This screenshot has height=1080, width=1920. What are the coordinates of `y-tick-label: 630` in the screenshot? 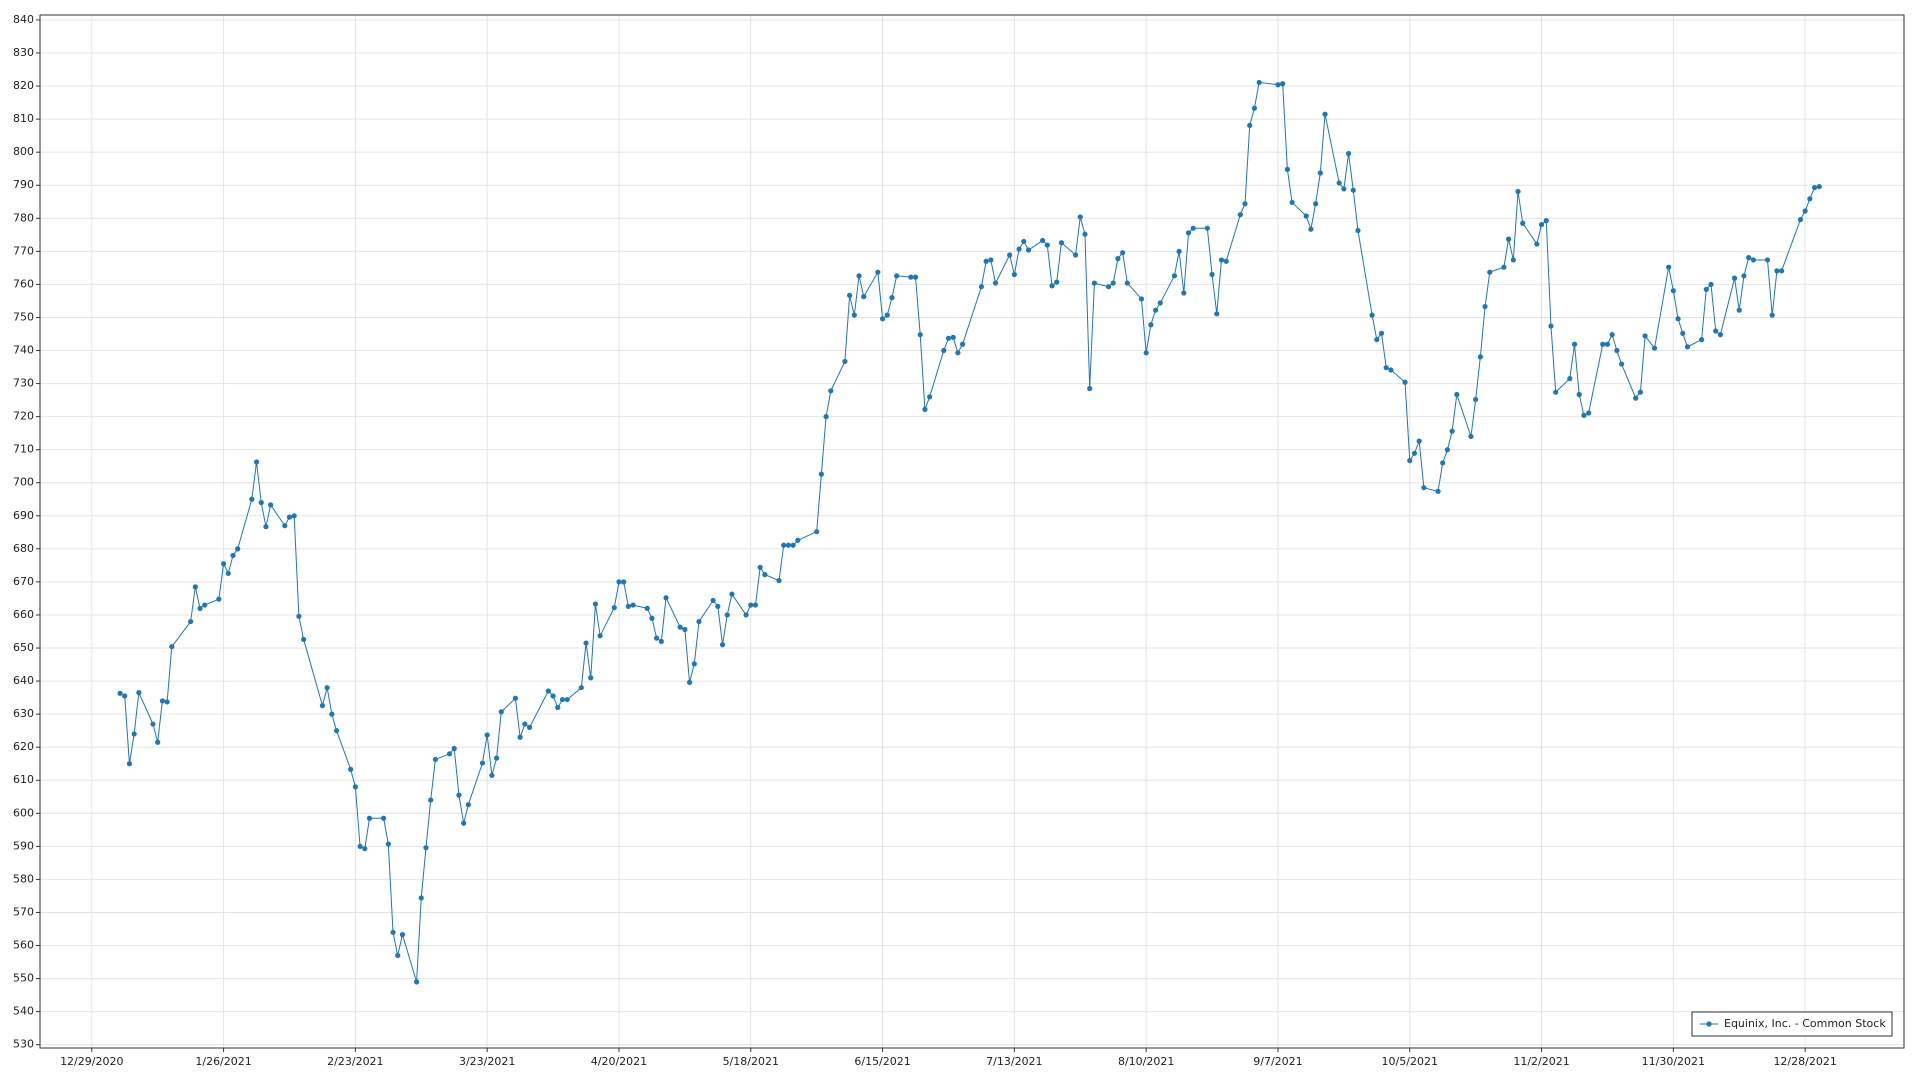 It's located at (23, 713).